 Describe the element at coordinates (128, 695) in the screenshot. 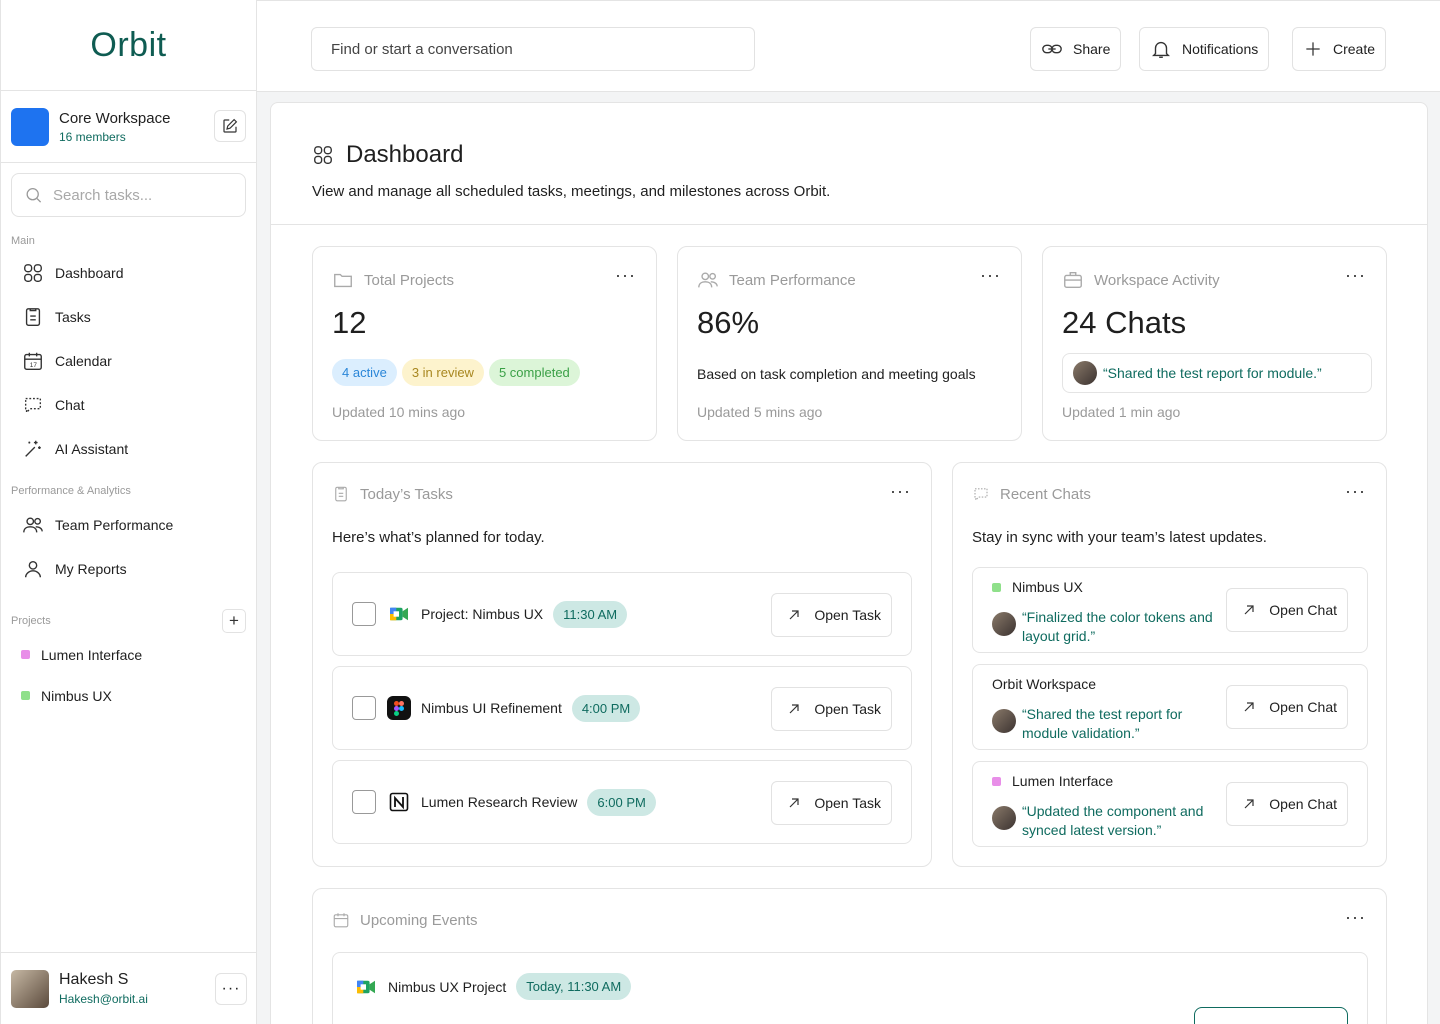

I see `project-item-nimbus-ux: Nimbus UX` at that location.